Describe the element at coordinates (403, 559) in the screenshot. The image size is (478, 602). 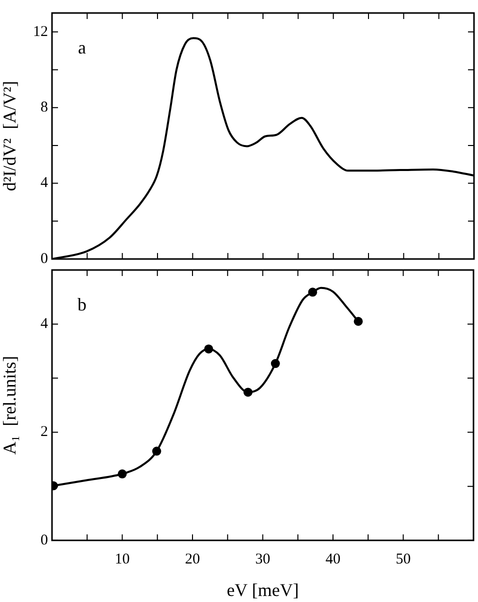
I see `x-tick-label: 50` at that location.